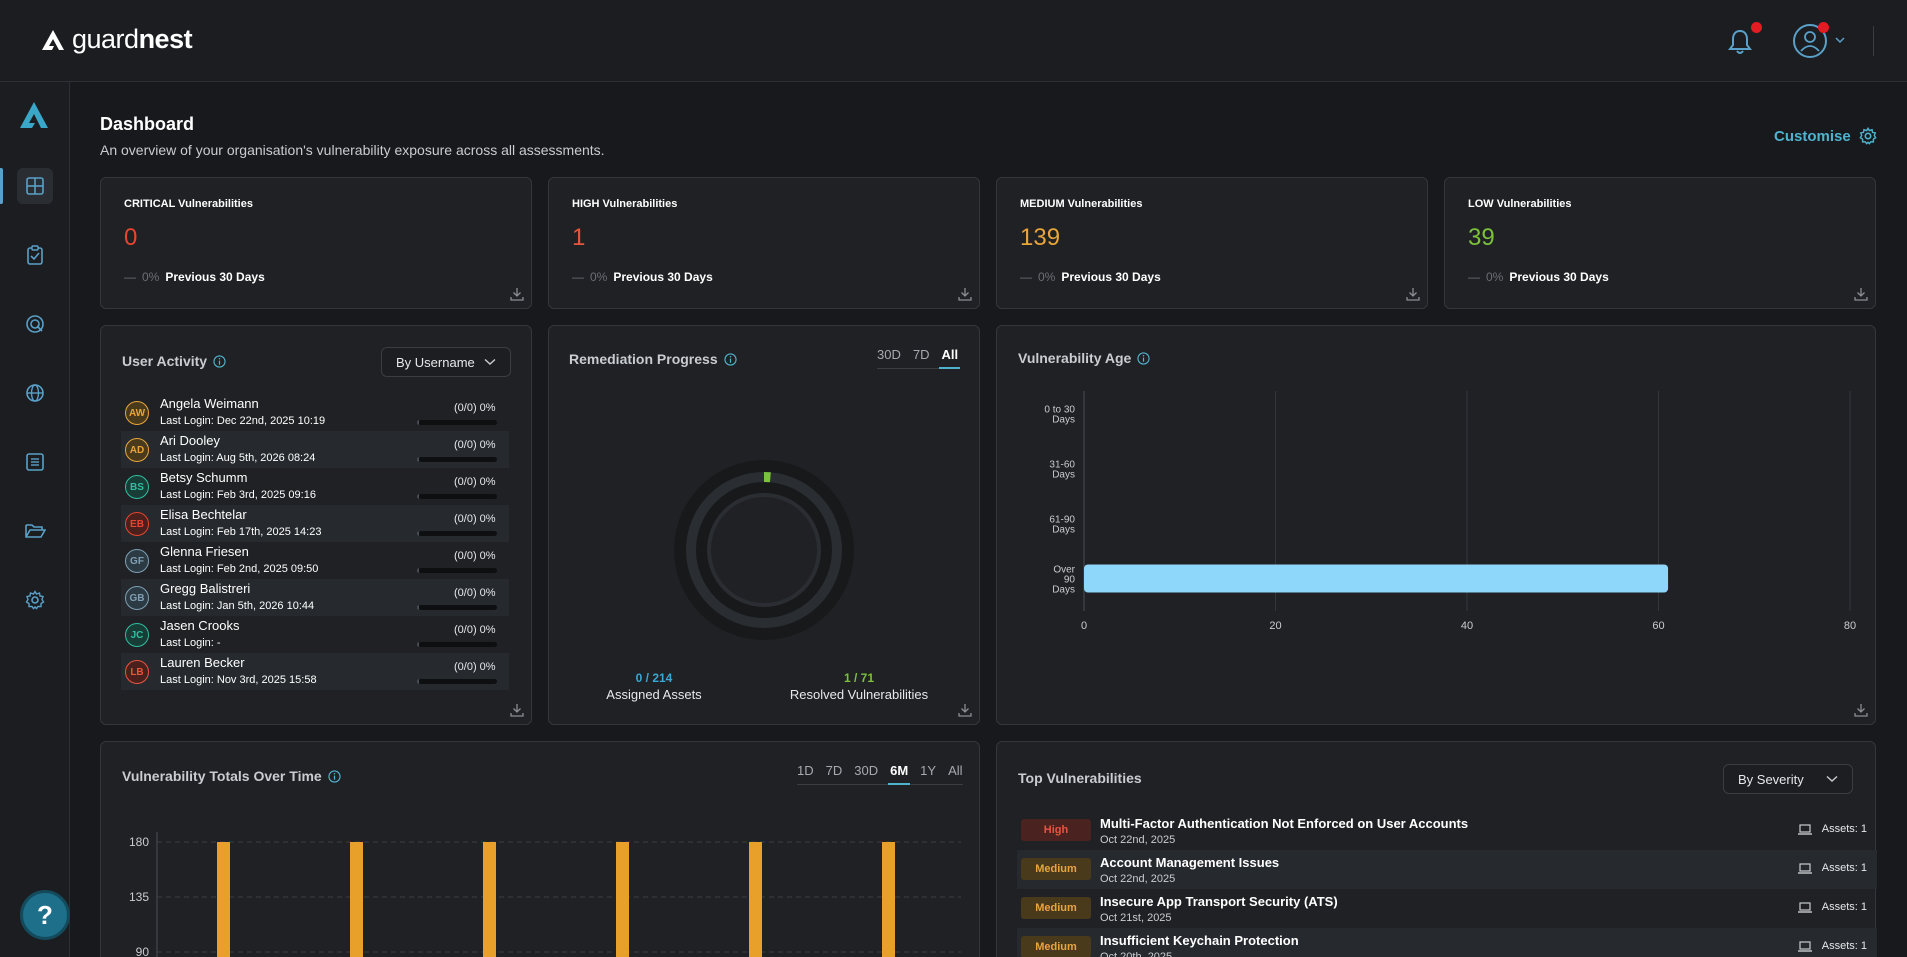  I want to click on user-last-login: Last Login: -, so click(190, 643).